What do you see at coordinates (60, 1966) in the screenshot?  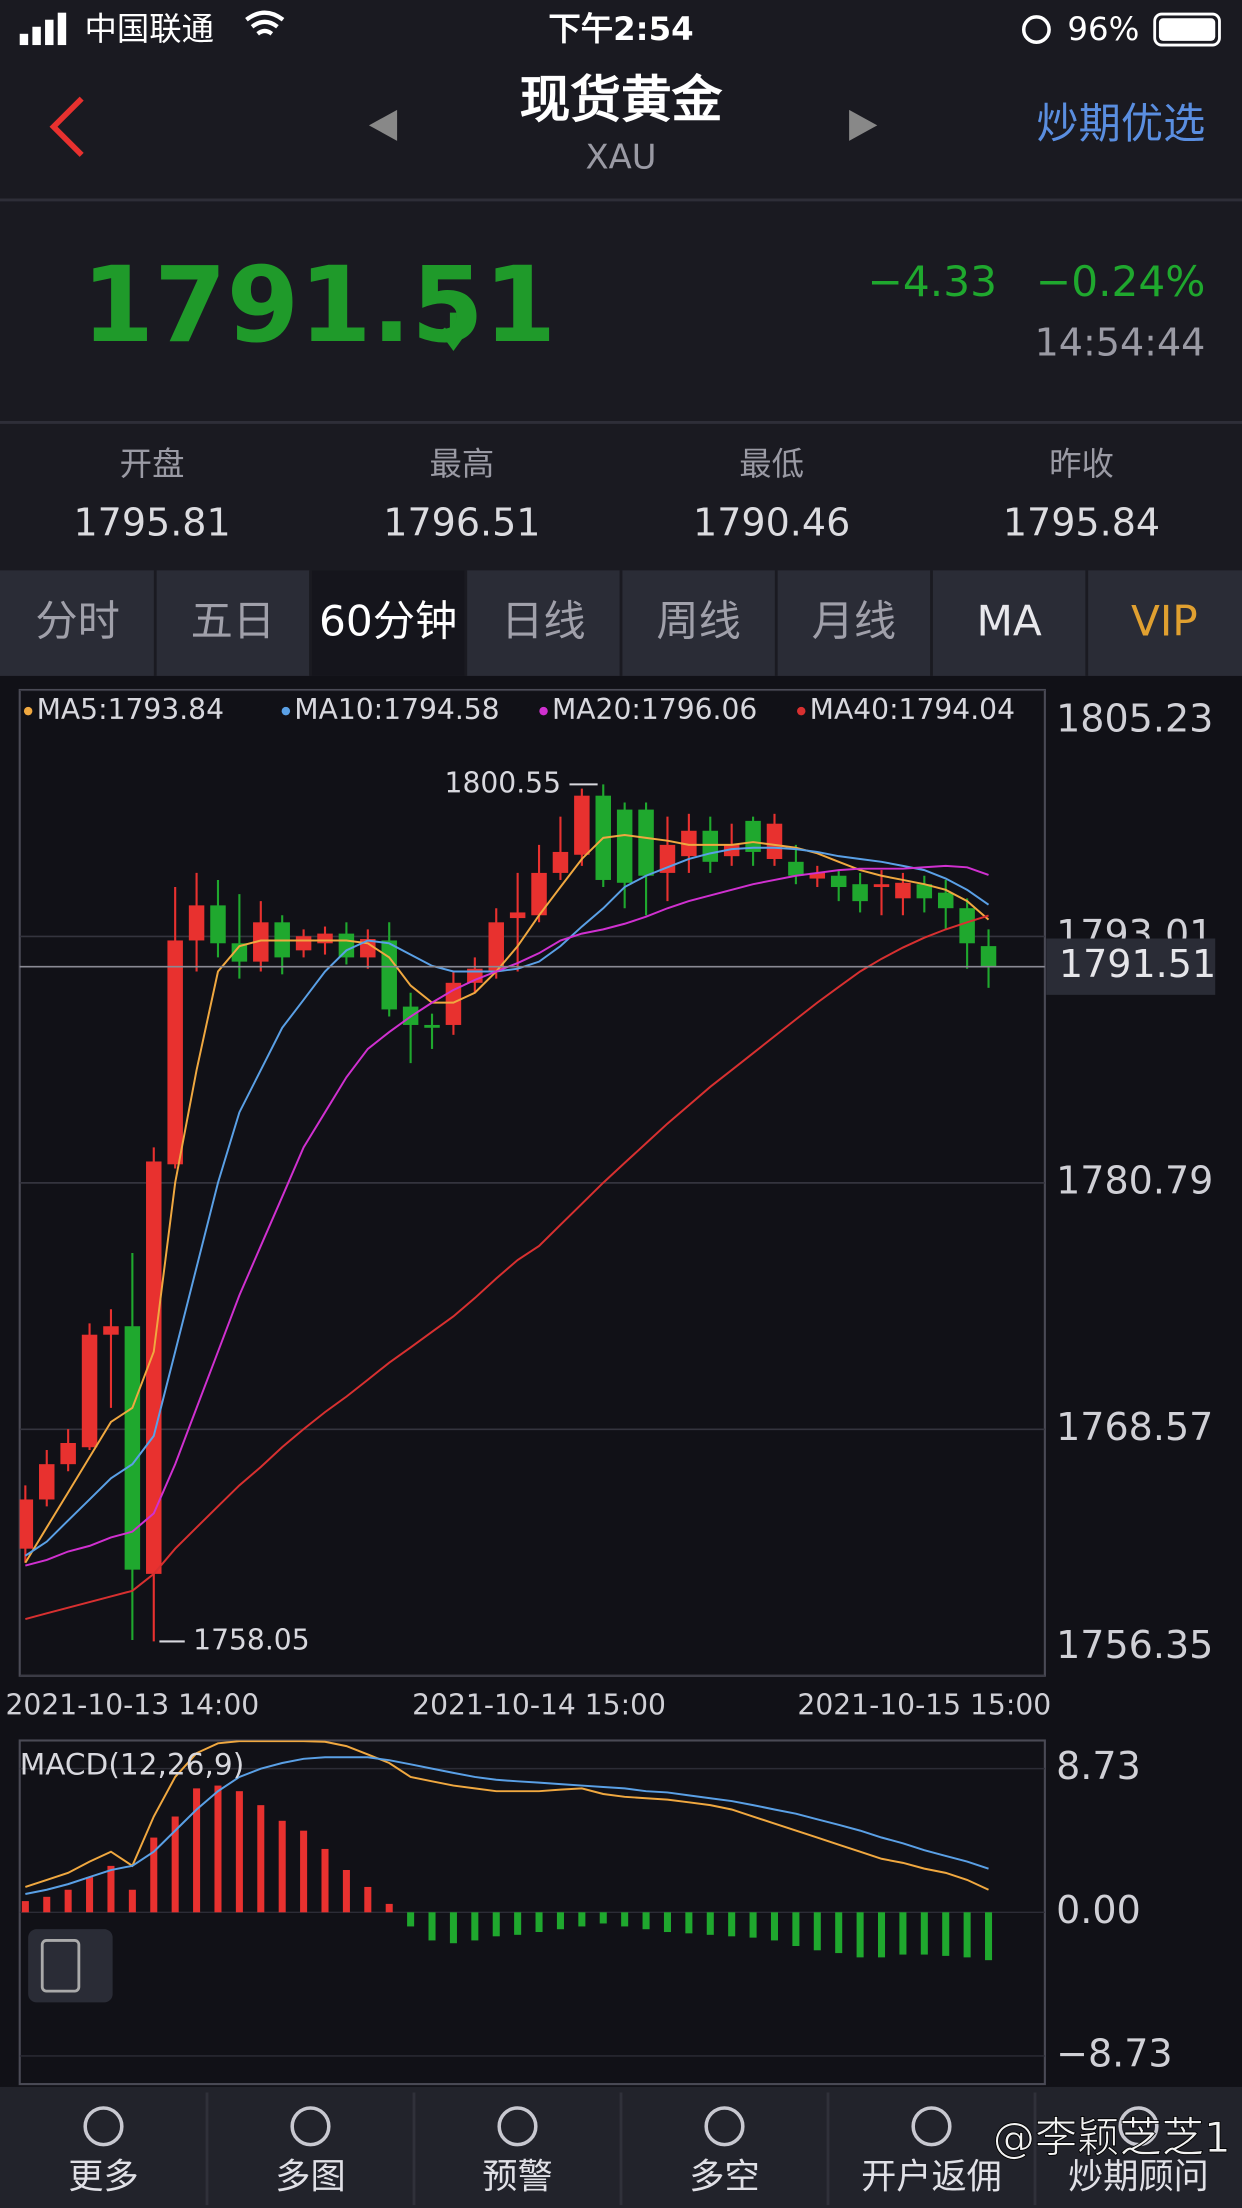 I see `rotate-icon-shape` at bounding box center [60, 1966].